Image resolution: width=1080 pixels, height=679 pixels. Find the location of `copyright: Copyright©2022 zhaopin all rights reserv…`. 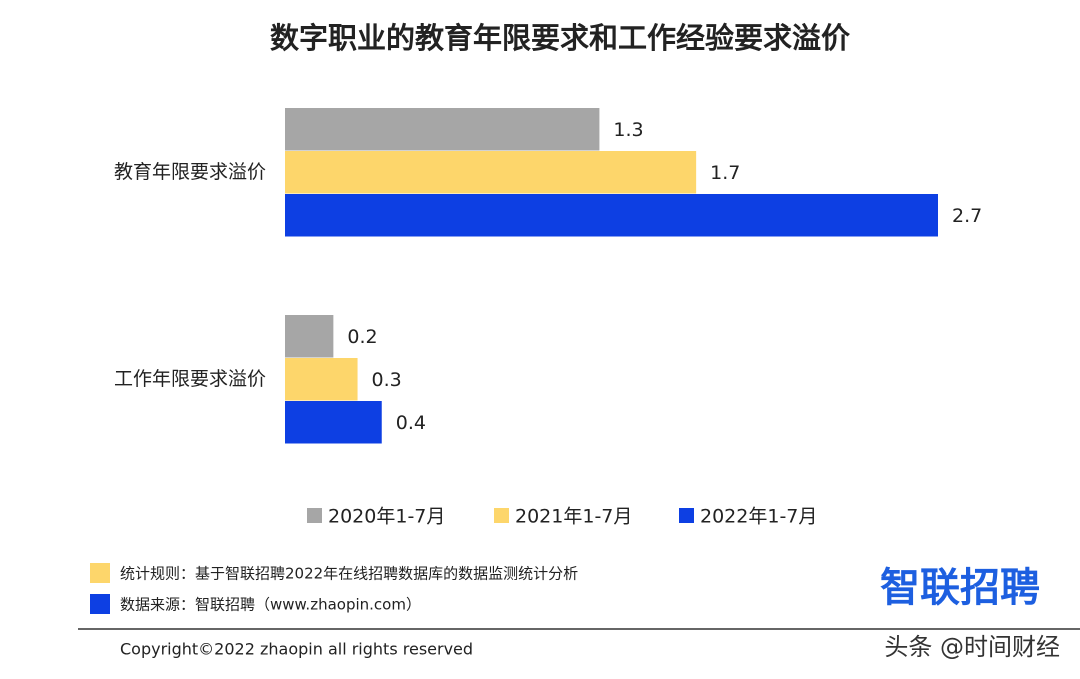

copyright: Copyright©2022 zhaopin all rights reserv… is located at coordinates (296, 649).